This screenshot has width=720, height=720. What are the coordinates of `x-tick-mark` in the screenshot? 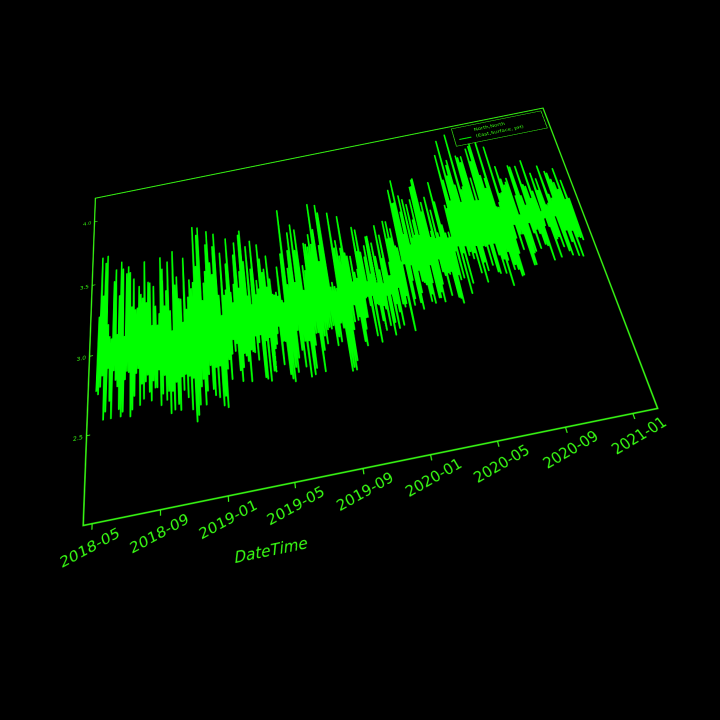 It's located at (295, 485).